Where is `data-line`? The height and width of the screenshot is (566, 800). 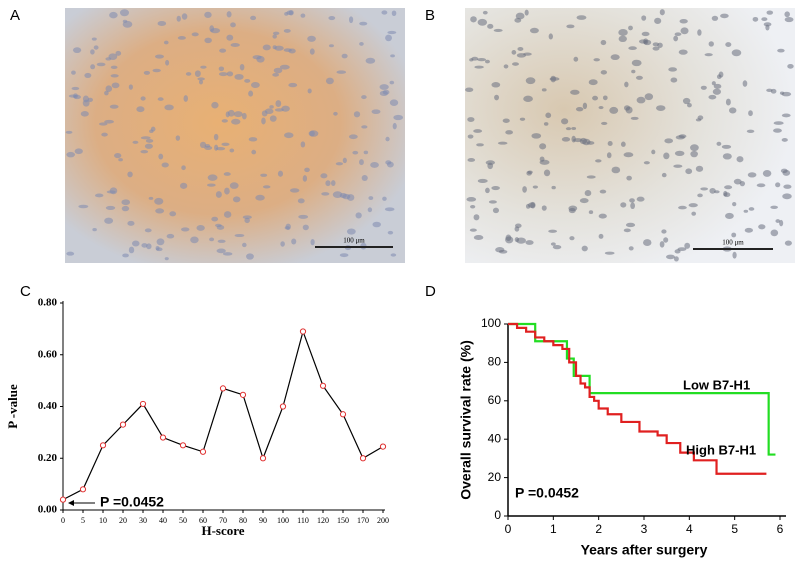 data-line is located at coordinates (223, 415).